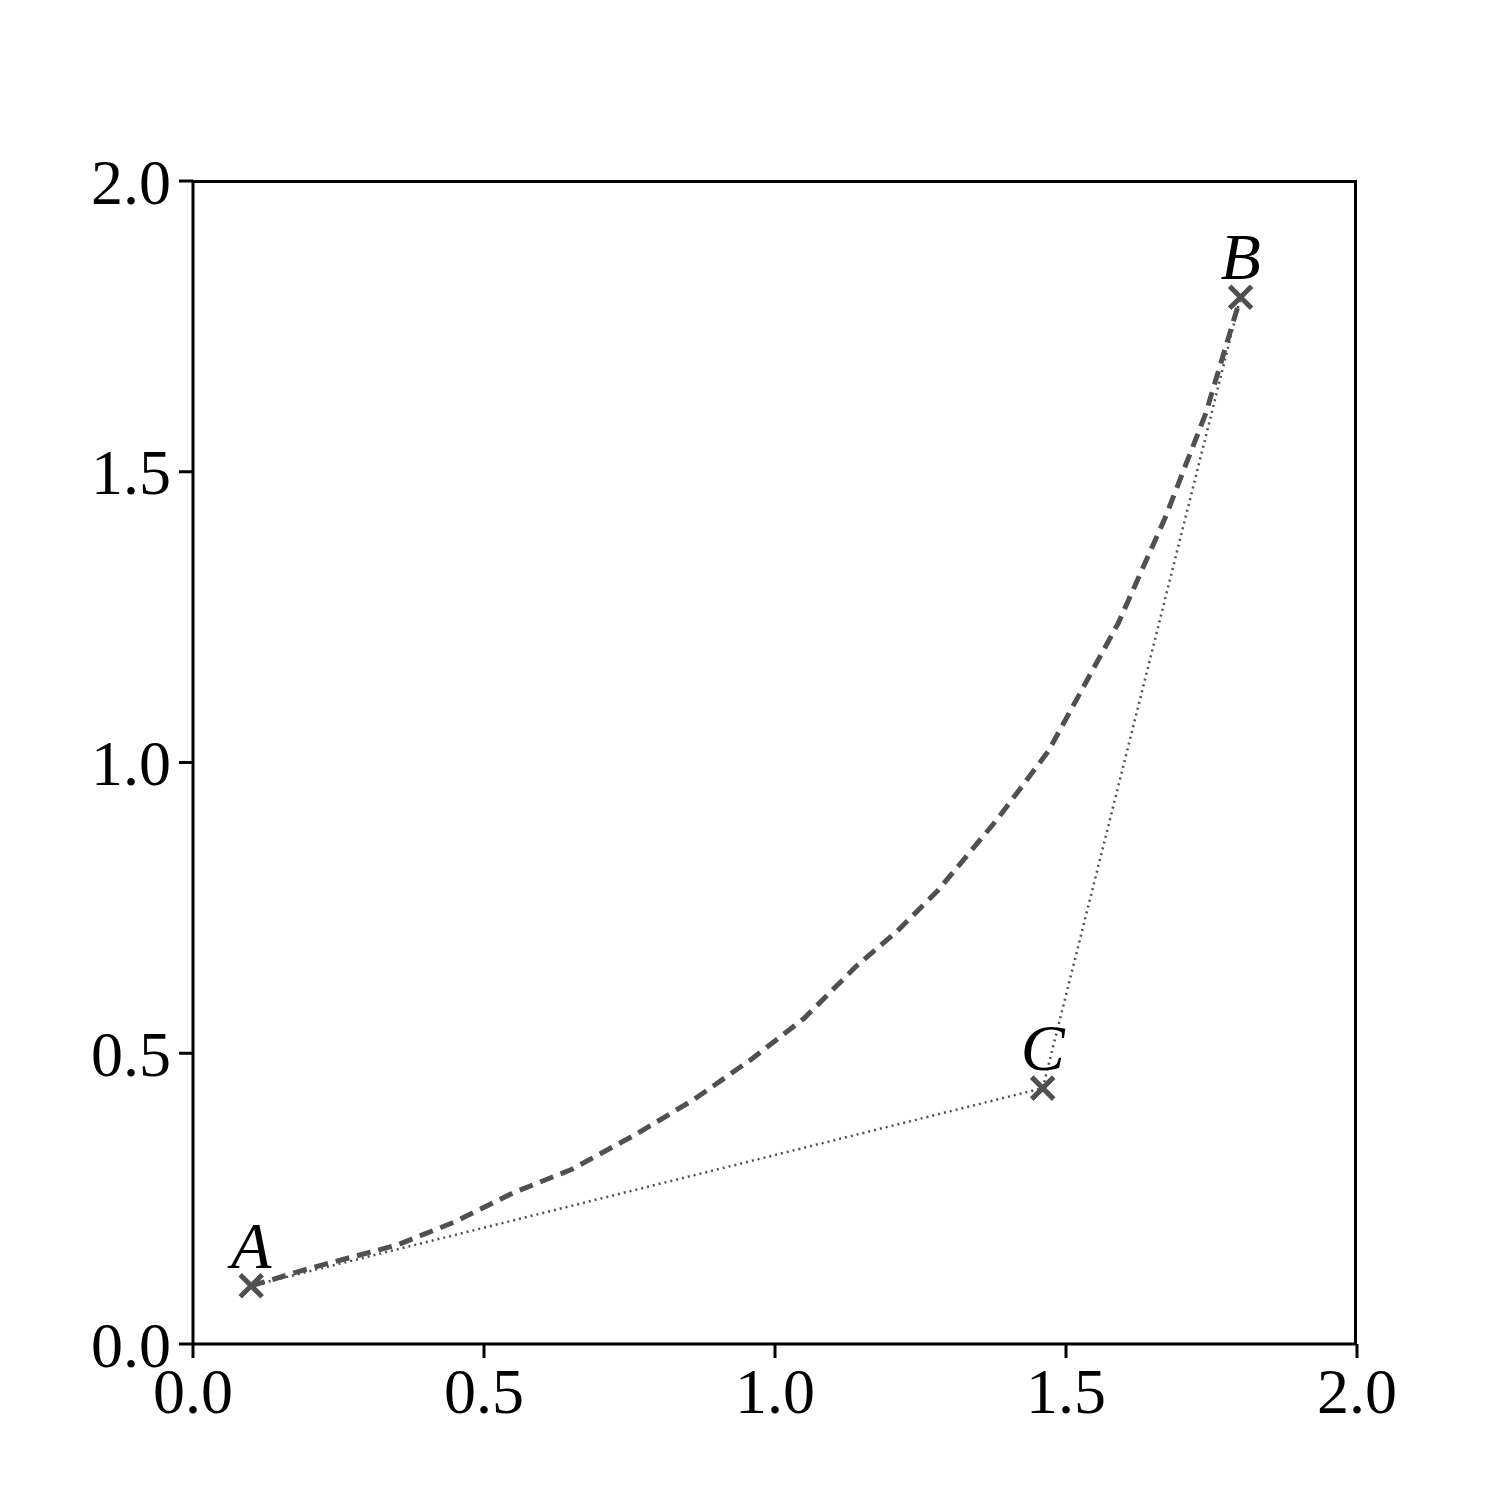  Describe the element at coordinates (131, 473) in the screenshot. I see `y-tick-label: 1.5` at that location.